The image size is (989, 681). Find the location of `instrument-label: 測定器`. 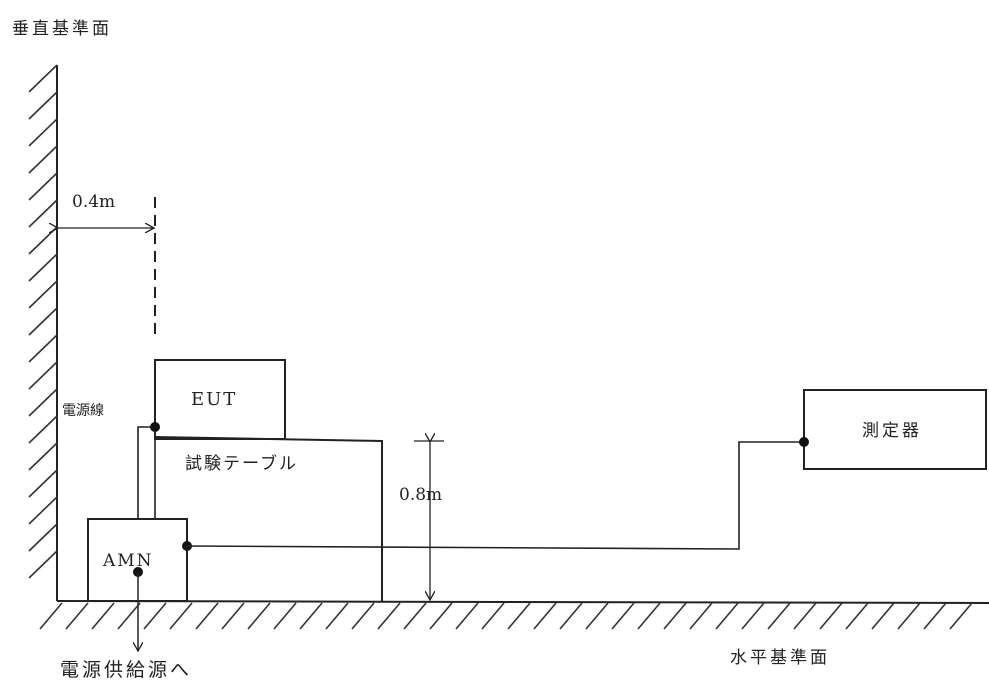

instrument-label: 測定器 is located at coordinates (892, 431).